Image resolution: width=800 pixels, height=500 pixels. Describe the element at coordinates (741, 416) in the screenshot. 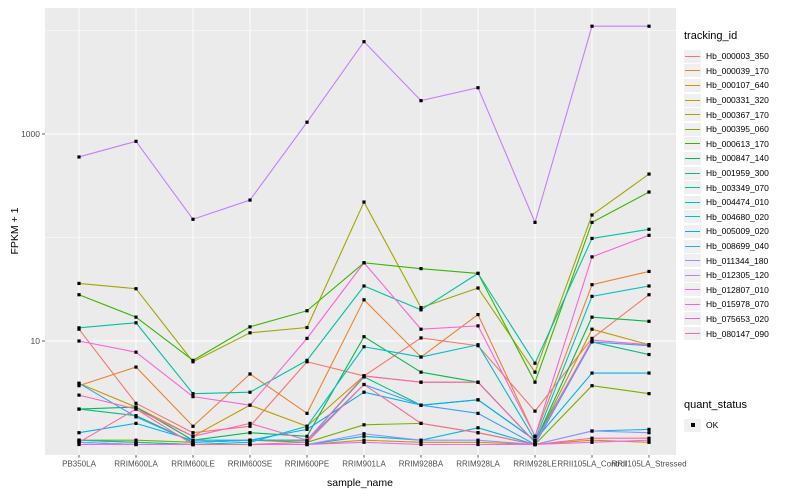

I see `legend-quant-status: quant_status OK` at that location.